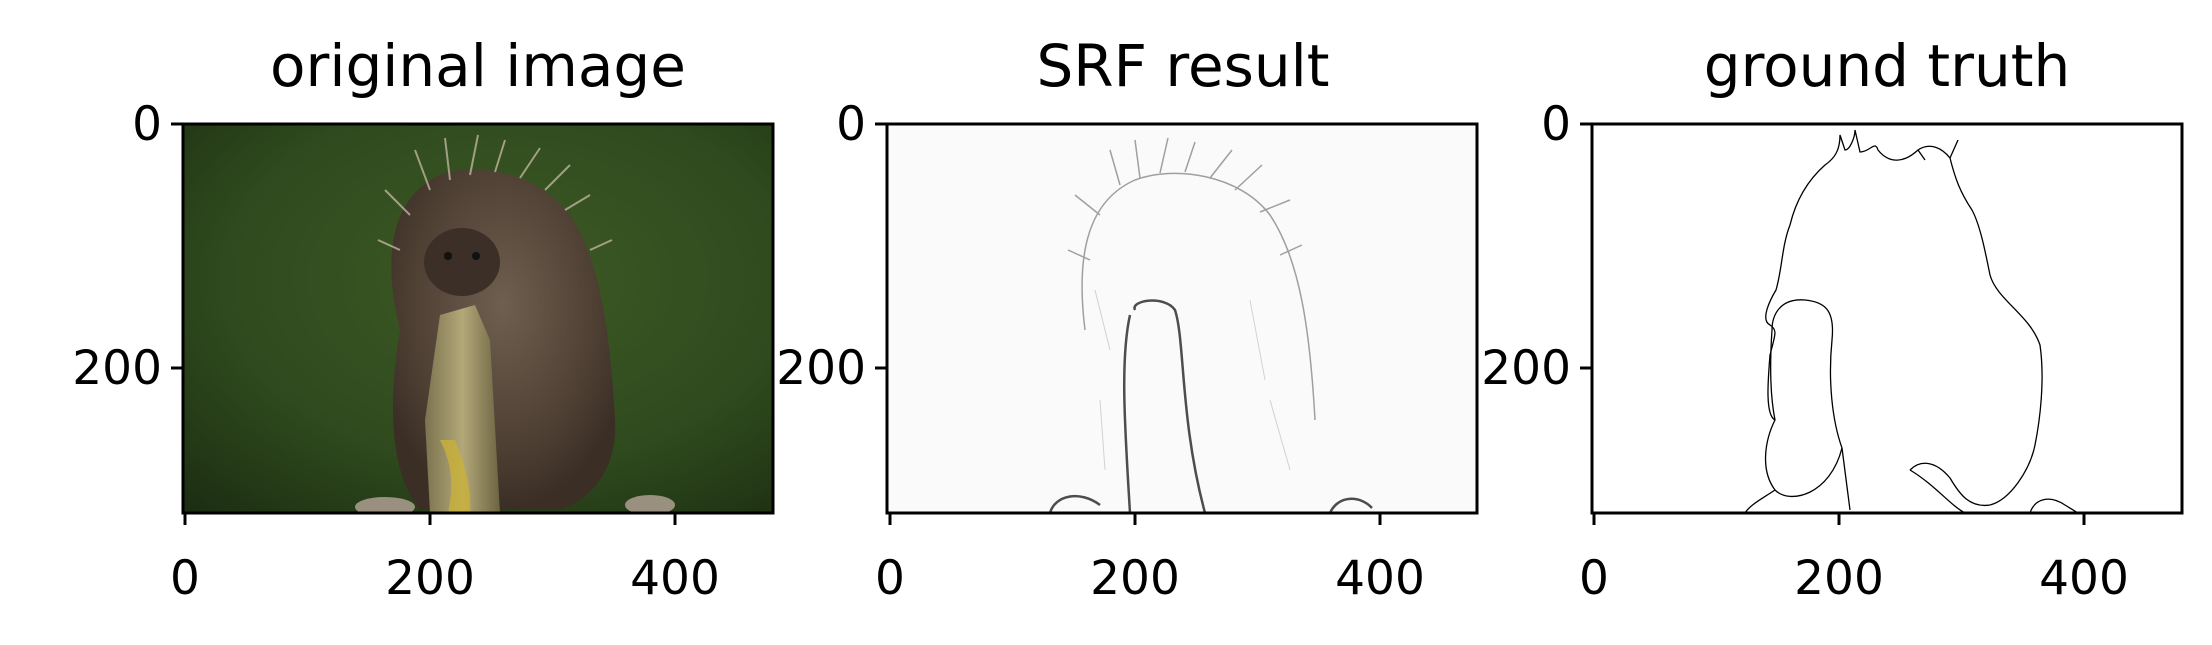 The width and height of the screenshot is (2212, 645). I want to click on panel-title: ground truth, so click(1887, 66).